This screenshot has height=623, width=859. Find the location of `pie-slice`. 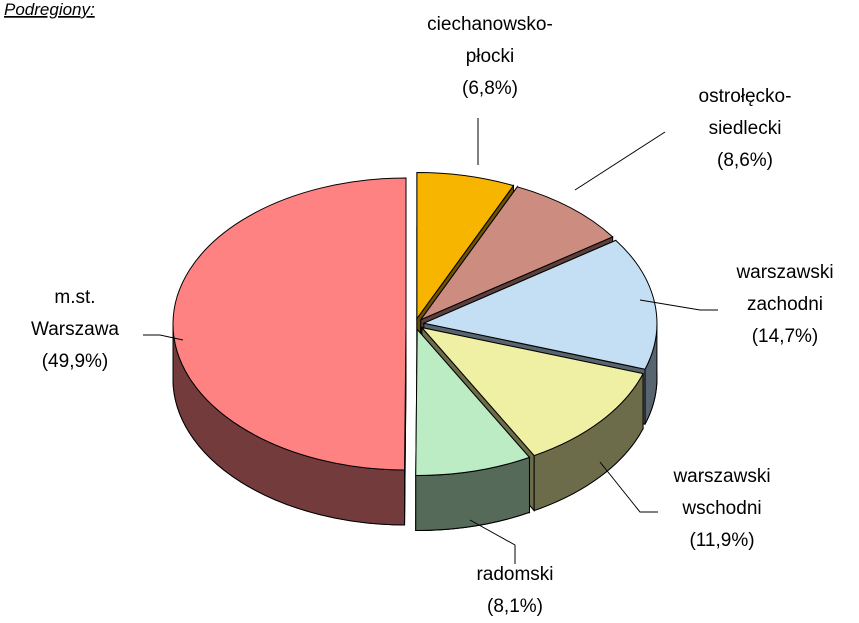

pie-slice is located at coordinates (473, 429).